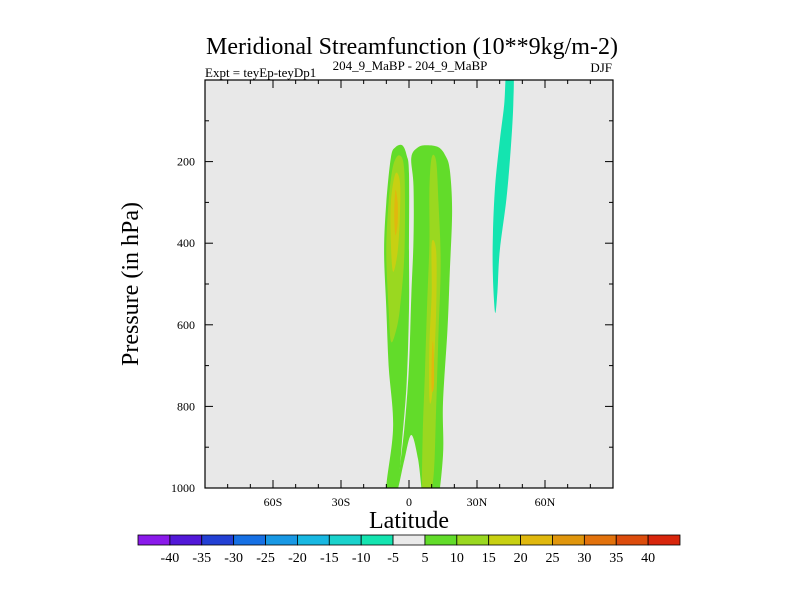 The height and width of the screenshot is (605, 800). What do you see at coordinates (396, 212) in the screenshot?
I see `contour-region-southern-cell-max` at bounding box center [396, 212].